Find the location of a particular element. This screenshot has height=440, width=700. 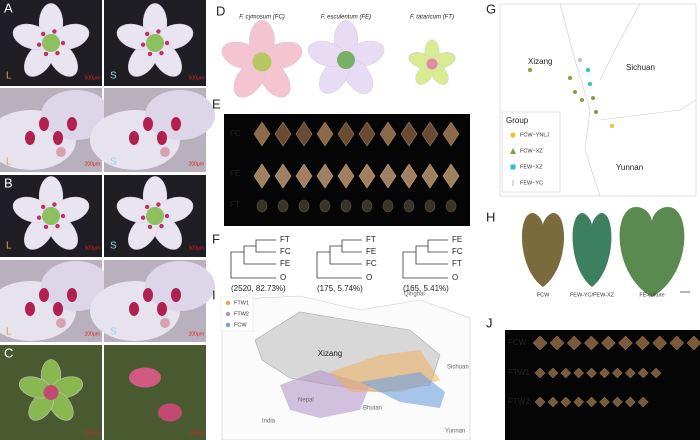

tree-support: (165, 5.41%) is located at coordinates (426, 288).